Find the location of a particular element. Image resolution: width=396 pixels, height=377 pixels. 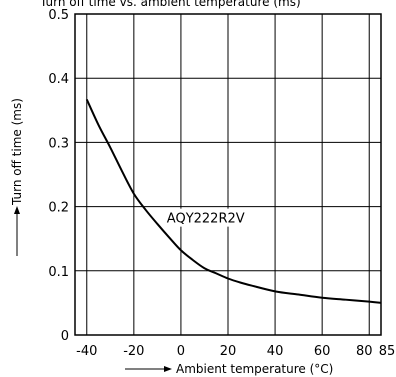

y-axis-title: Turn off time (ms) is located at coordinates (17, 152).